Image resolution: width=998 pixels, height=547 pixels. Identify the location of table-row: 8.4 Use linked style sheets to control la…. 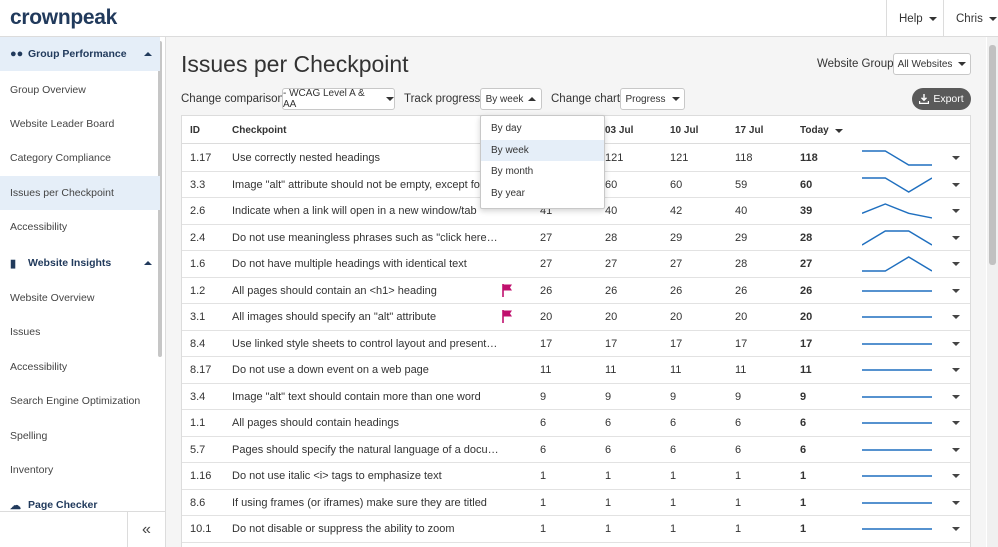
(576, 344).